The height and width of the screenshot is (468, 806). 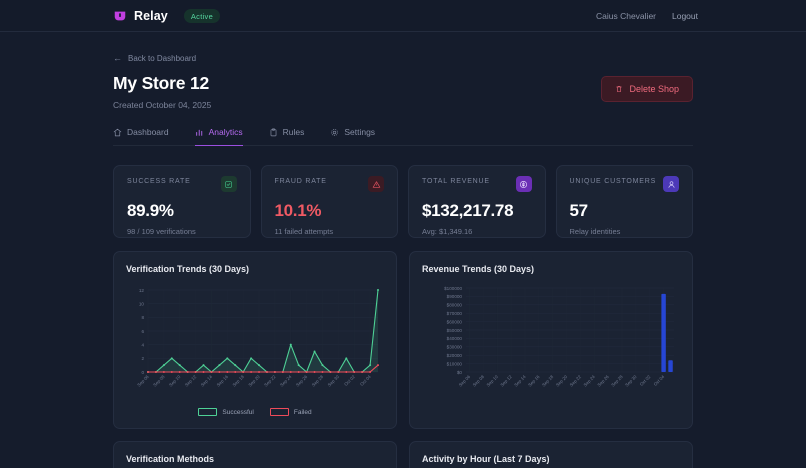 What do you see at coordinates (455, 330) in the screenshot?
I see `svg-text: $50000` at bounding box center [455, 330].